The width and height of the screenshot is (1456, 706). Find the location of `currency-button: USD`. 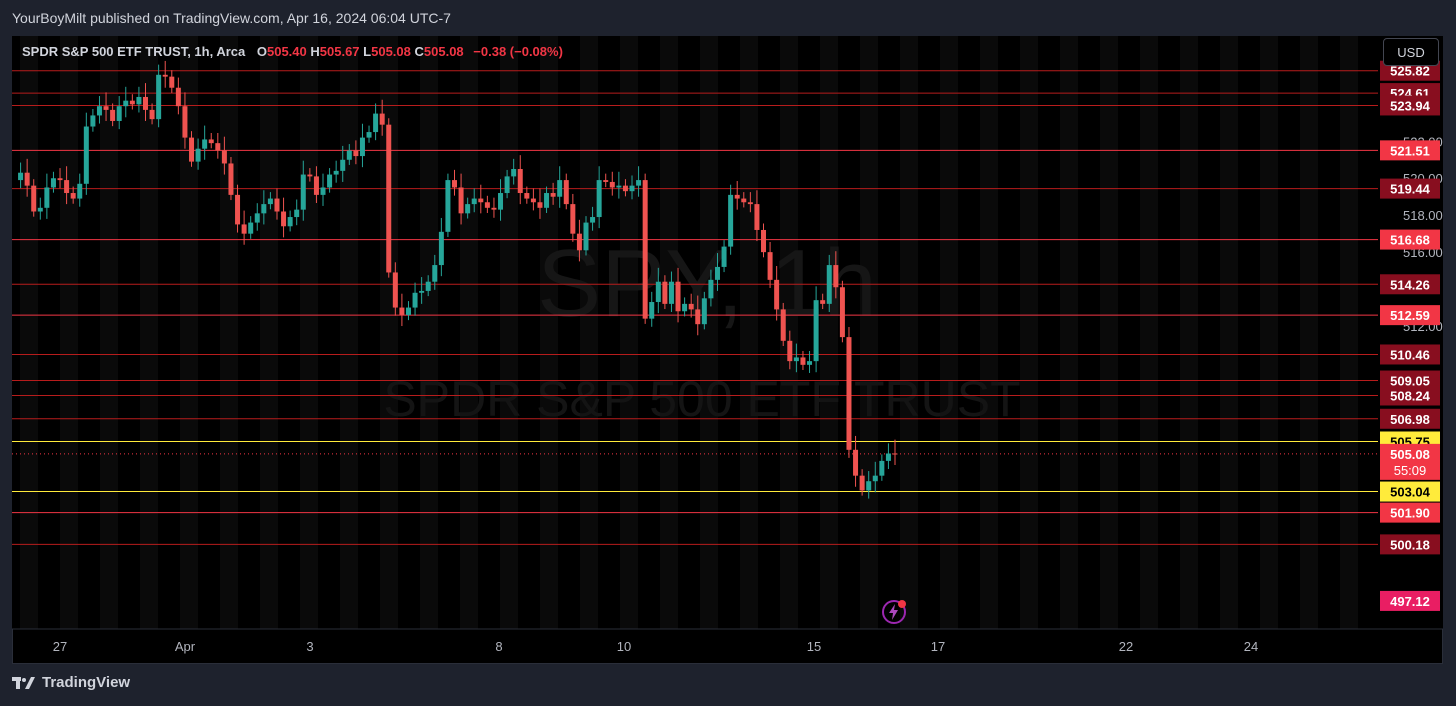

currency-button: USD is located at coordinates (1411, 52).